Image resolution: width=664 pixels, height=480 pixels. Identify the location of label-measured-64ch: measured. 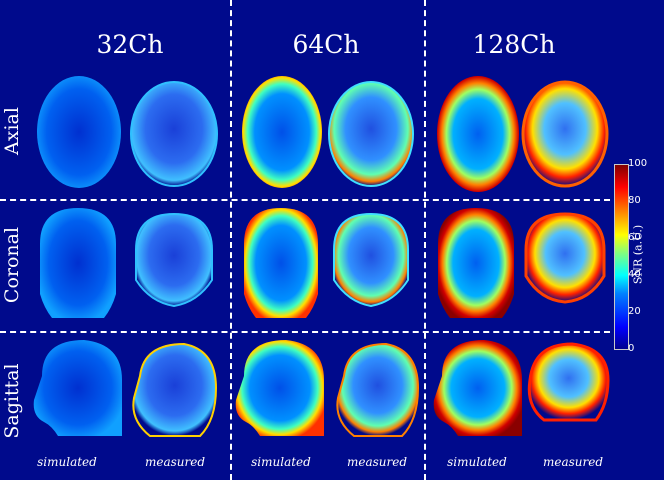
(377, 462).